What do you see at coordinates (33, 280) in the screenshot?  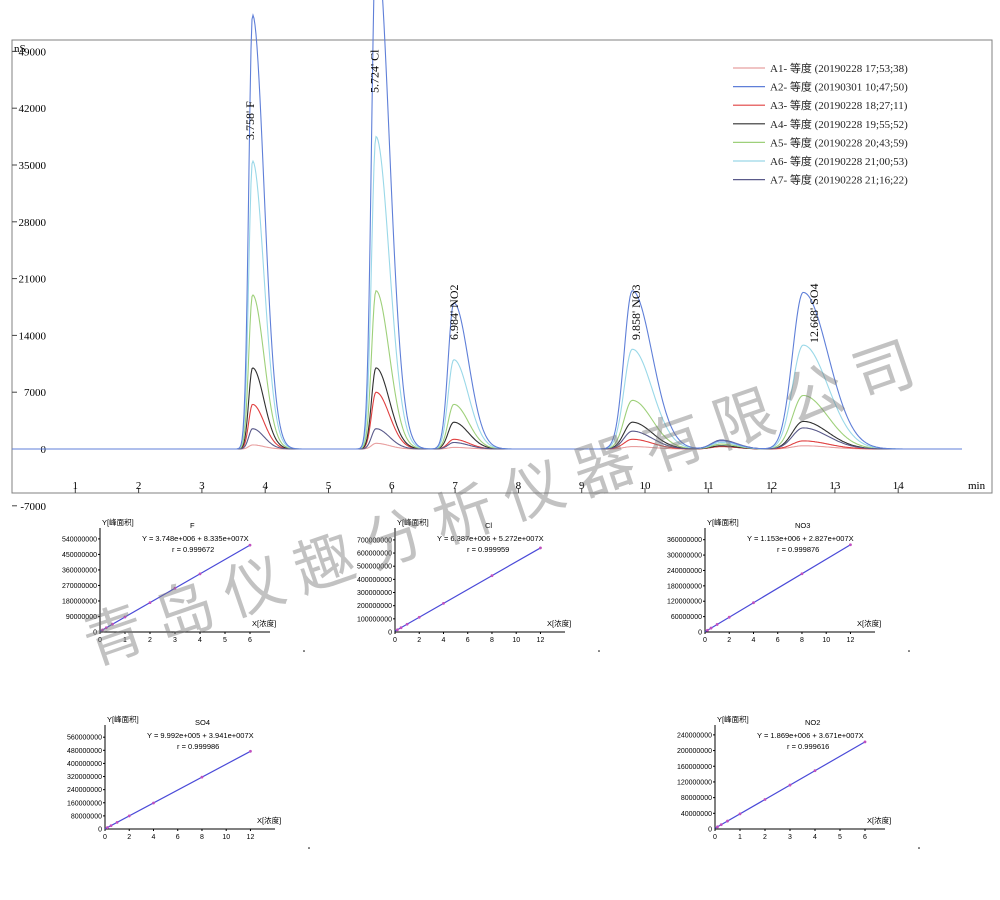 I see `y-tick-label: 21000` at bounding box center [33, 280].